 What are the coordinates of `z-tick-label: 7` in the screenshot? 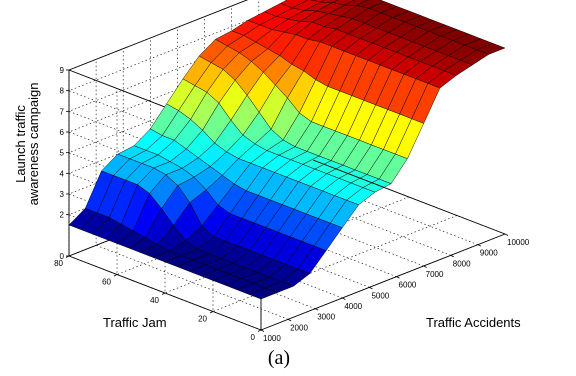 It's located at (62, 111).